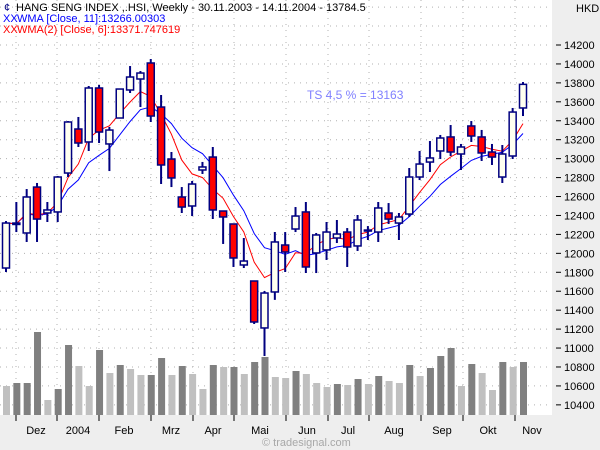 The width and height of the screenshot is (600, 450). Describe the element at coordinates (579, 349) in the screenshot. I see `y-tick-label: 11000` at that location.